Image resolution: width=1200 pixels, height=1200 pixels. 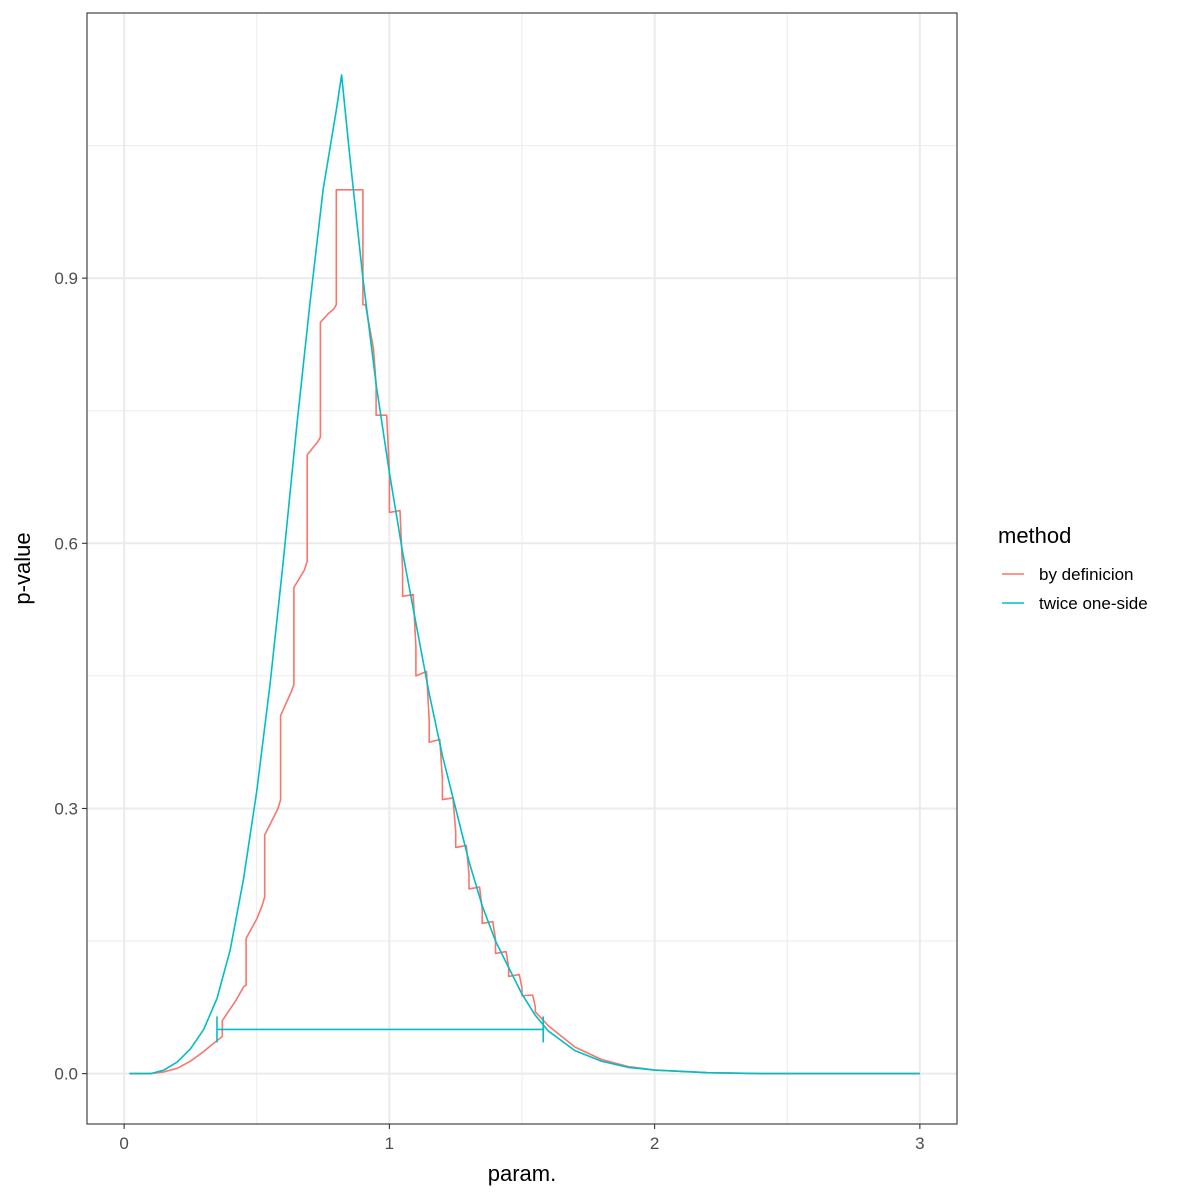 What do you see at coordinates (654, 1143) in the screenshot?
I see `x-tick-label: 2` at bounding box center [654, 1143].